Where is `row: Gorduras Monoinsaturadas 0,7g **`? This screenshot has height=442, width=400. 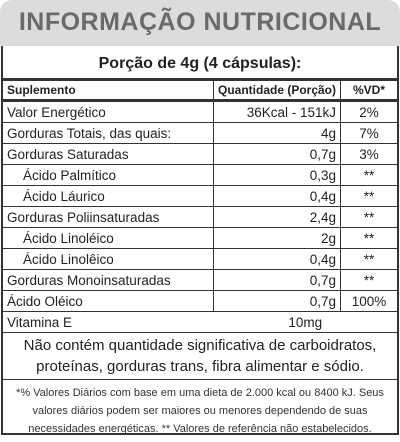
row: Gorduras Monoinsaturadas 0,7g ** is located at coordinates (200, 280).